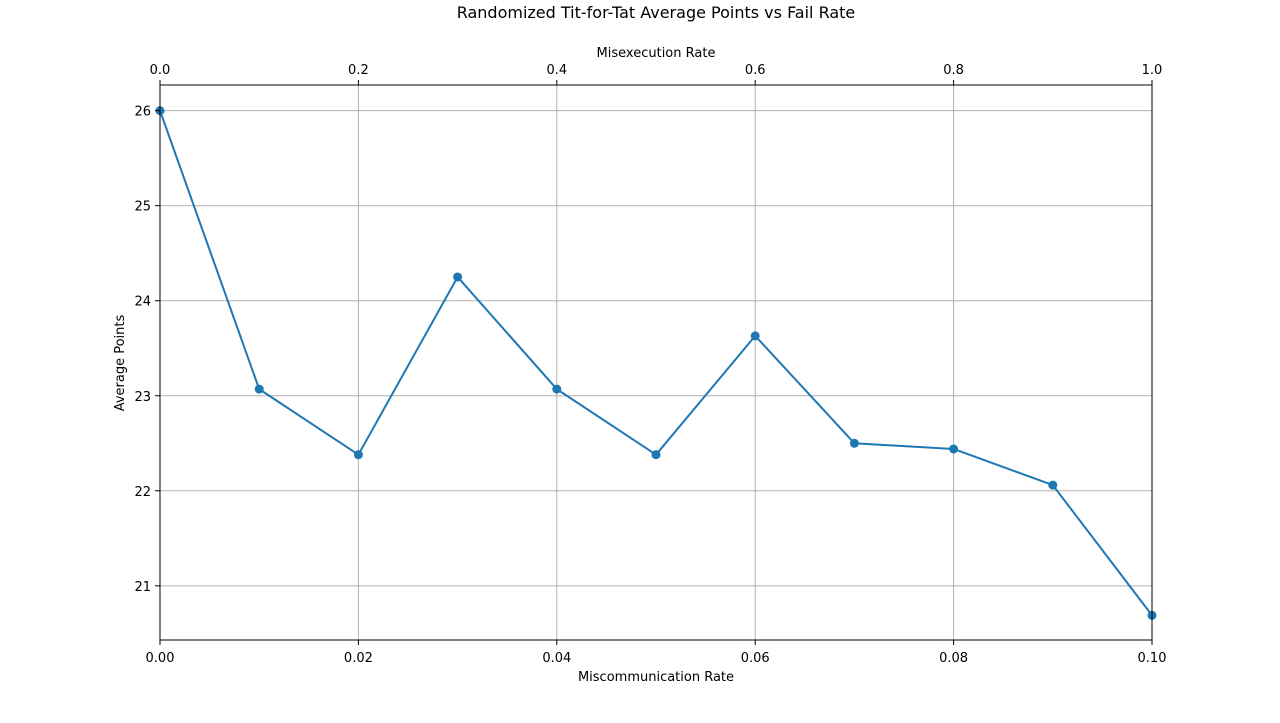 The image size is (1280, 723). What do you see at coordinates (160, 658) in the screenshot?
I see `x-tick-label: 0.00` at bounding box center [160, 658].